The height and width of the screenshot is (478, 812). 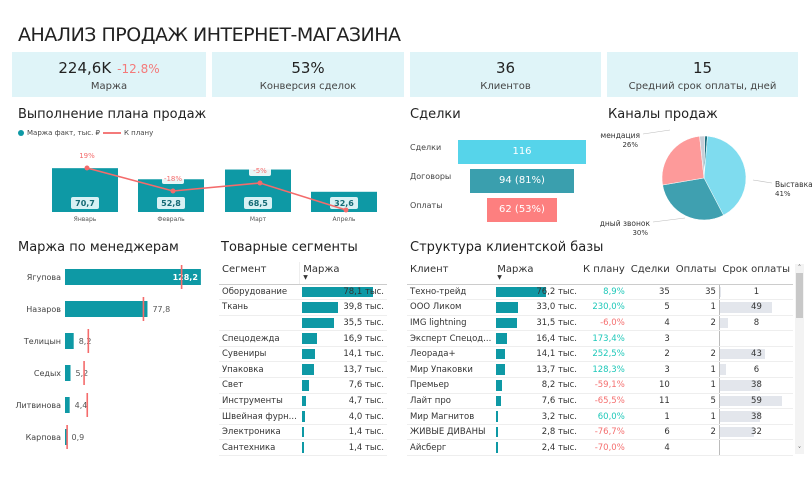 I want to click on client-margin: 33,0 тыс., so click(x=537, y=307).